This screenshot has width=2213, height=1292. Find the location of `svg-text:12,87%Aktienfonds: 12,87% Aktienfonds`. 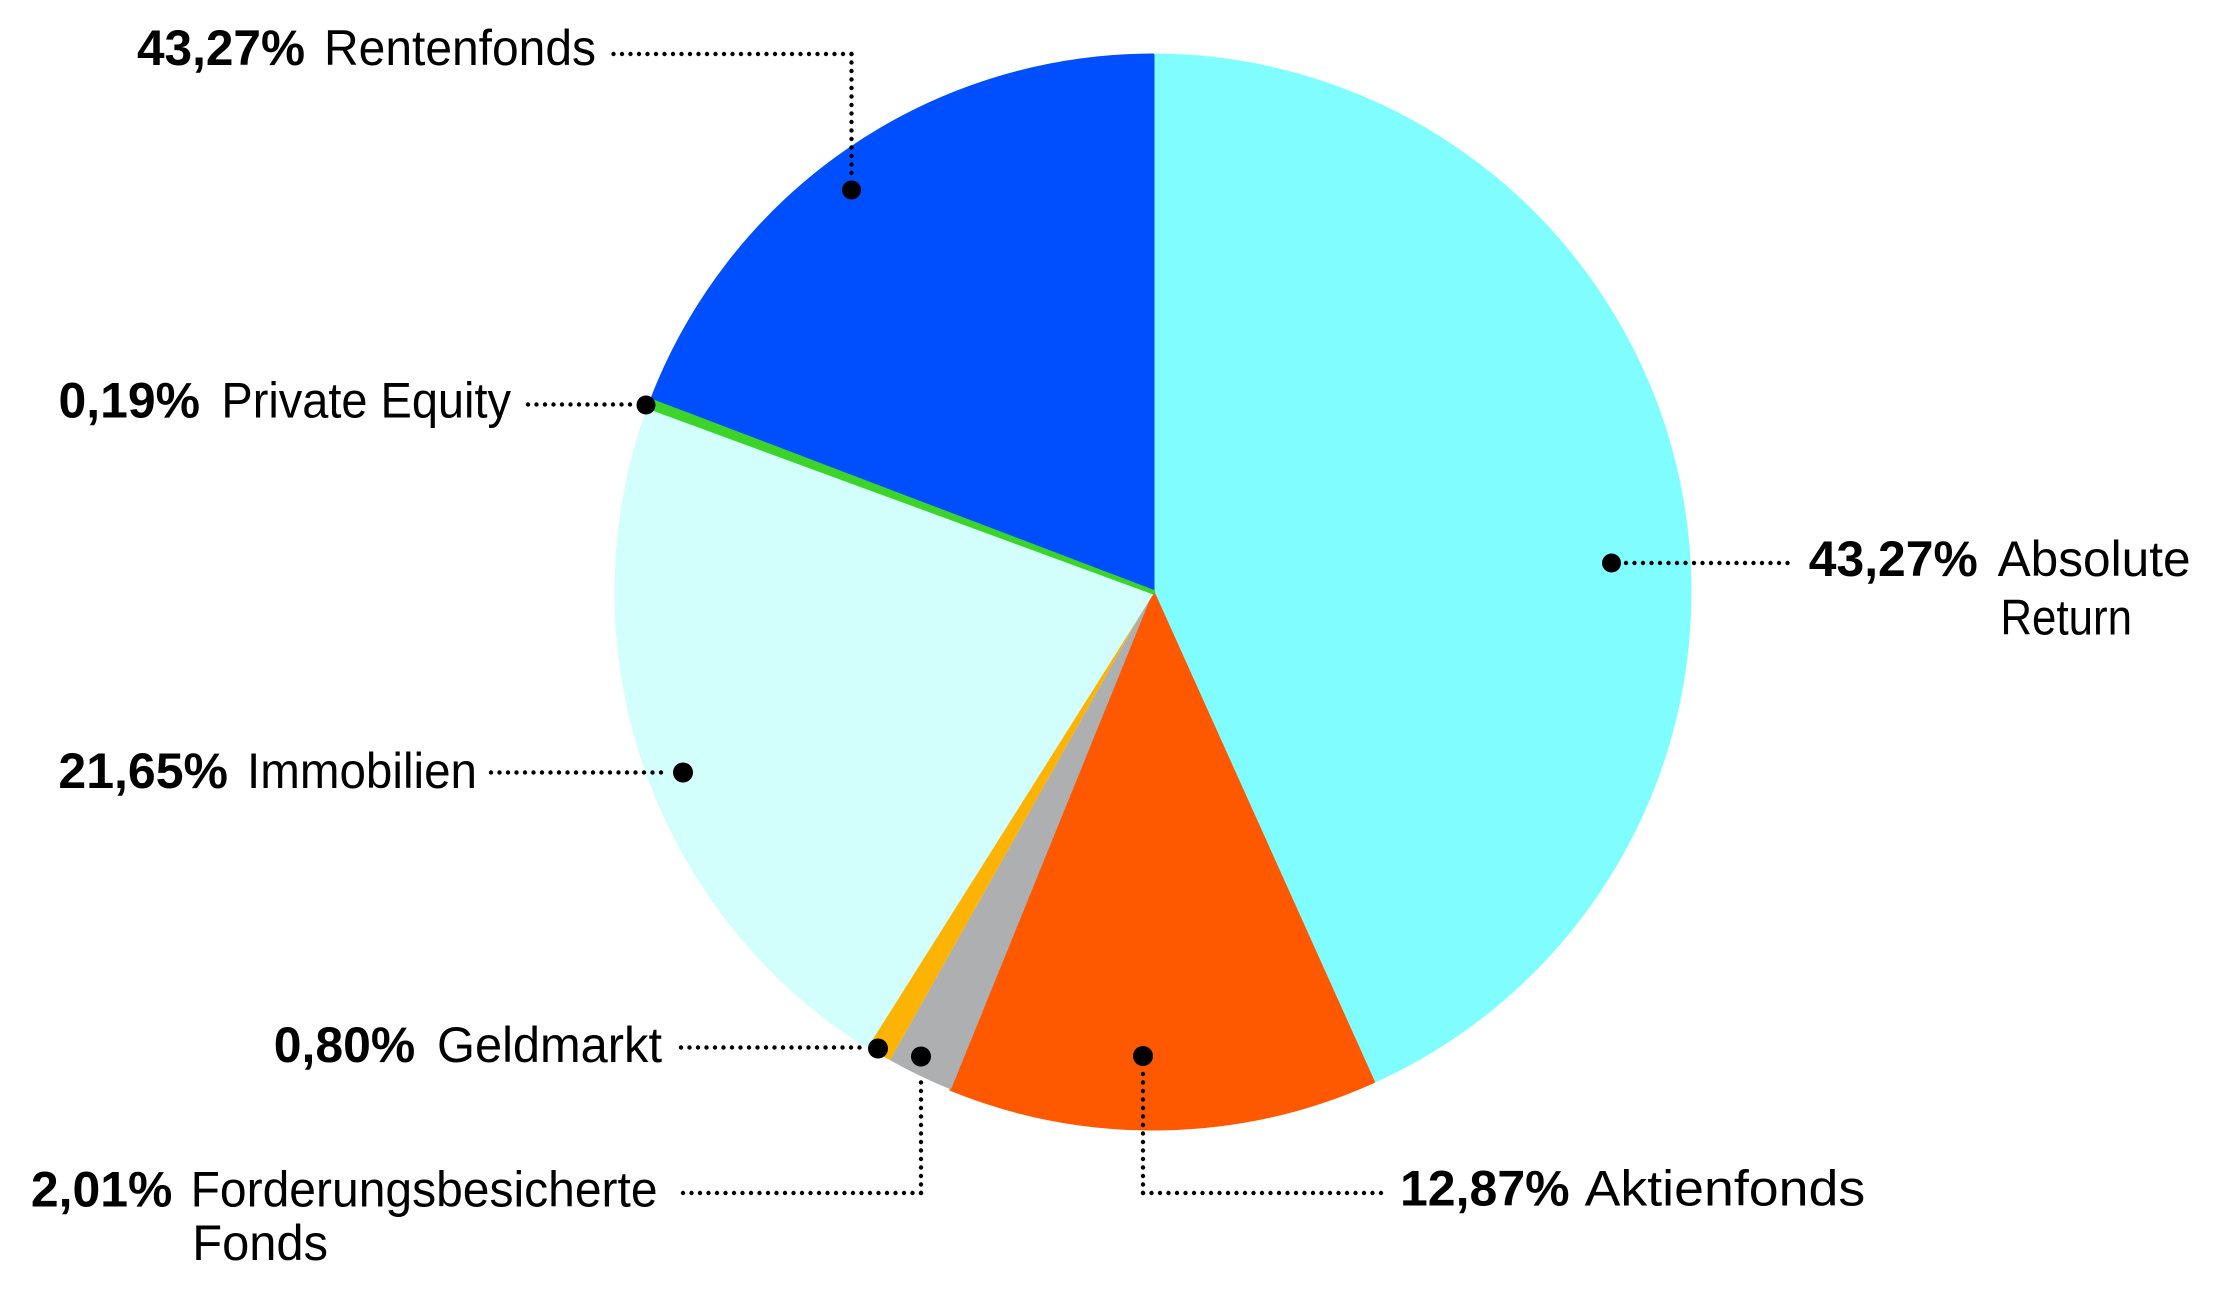

svg-text:12,87%Aktienfonds: 12,87% Aktienfonds is located at coordinates (1632, 1189).